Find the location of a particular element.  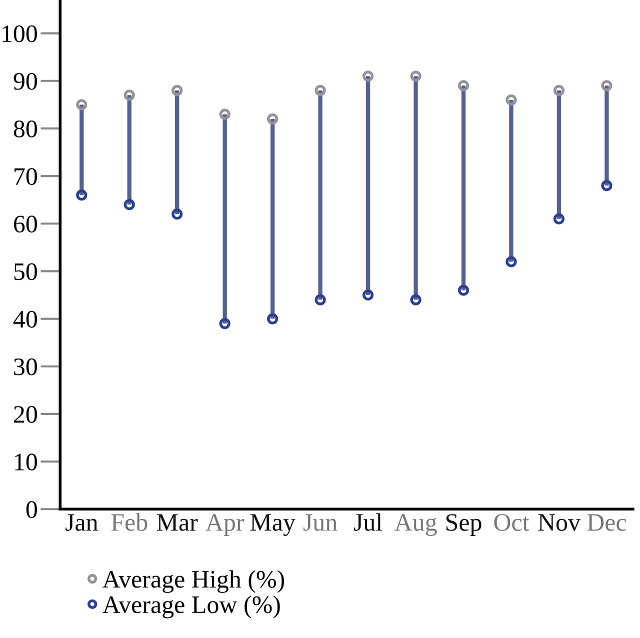

x-tick-label: Dec is located at coordinates (606, 522).